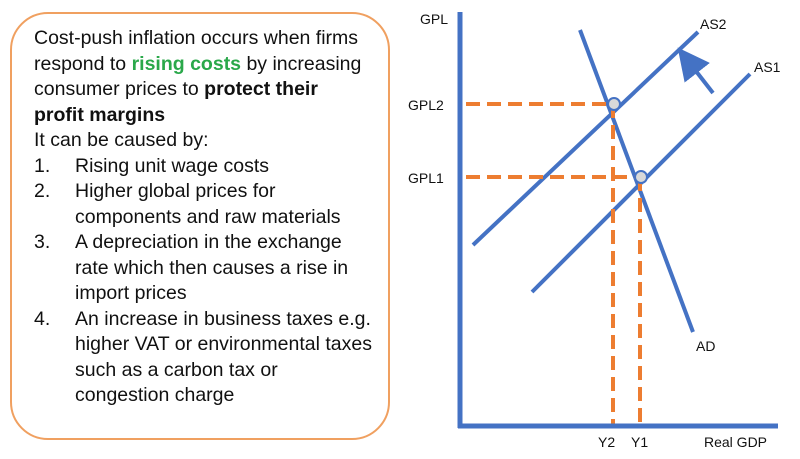 This screenshot has height=459, width=800. I want to click on cause-item: 1. Rising unit wage costs, so click(152, 165).